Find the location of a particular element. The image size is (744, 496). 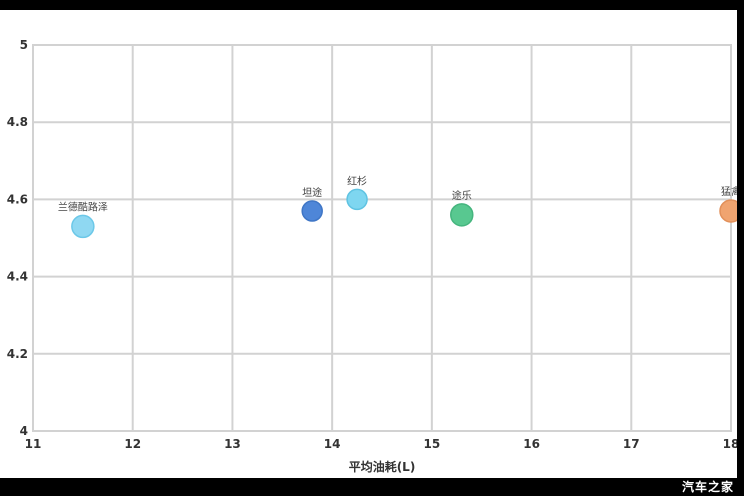

y-tick-label: 4.4 is located at coordinates (17, 277).